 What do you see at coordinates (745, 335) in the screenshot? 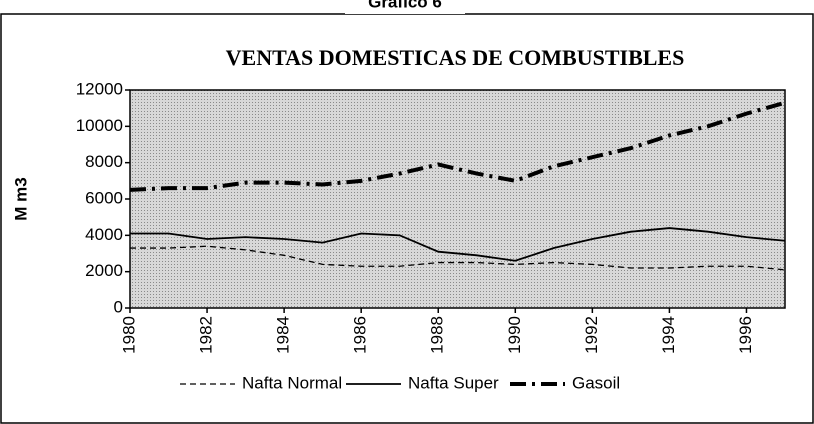
I see `x-tick-label: 1996` at bounding box center [745, 335].